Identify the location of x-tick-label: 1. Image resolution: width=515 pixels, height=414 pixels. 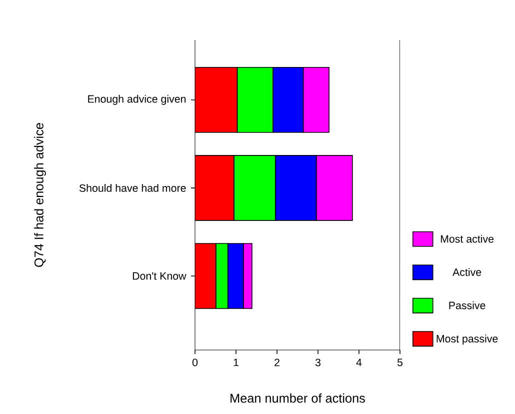
(236, 362).